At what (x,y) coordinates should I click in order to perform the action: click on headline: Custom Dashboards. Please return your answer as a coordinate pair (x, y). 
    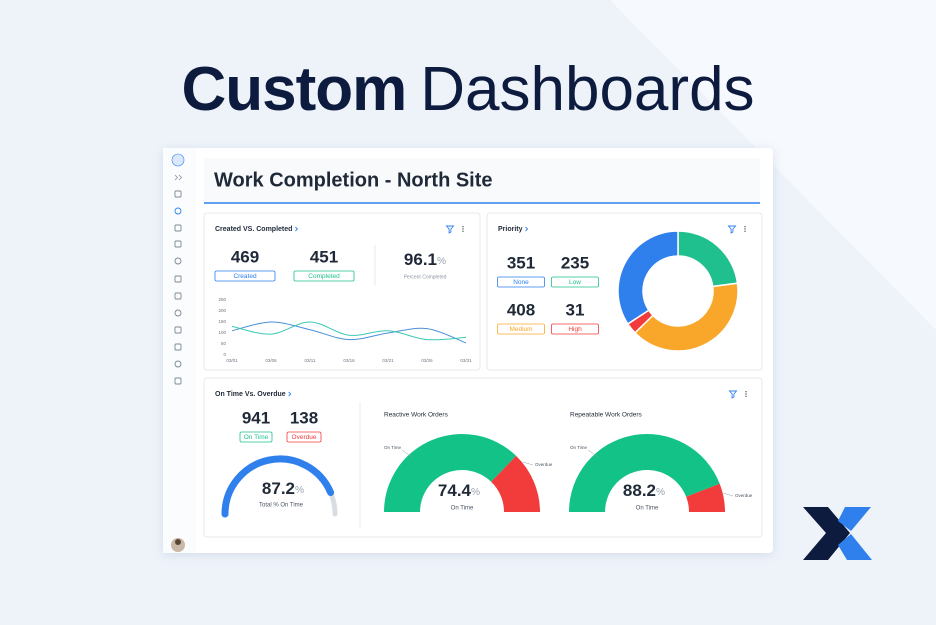
    Looking at the image, I should click on (467, 89).